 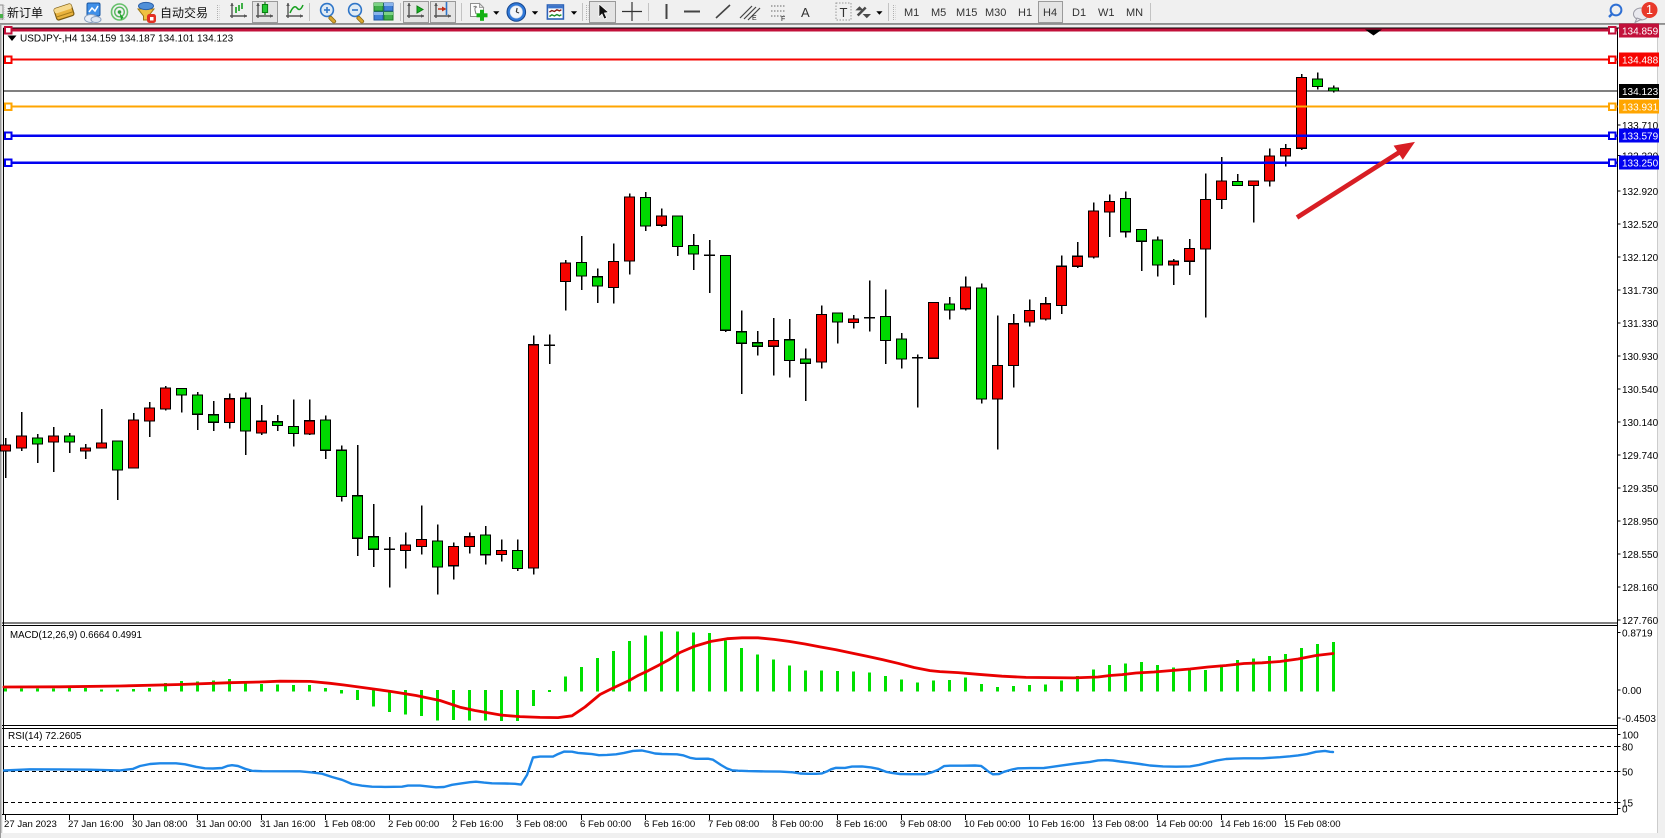 What do you see at coordinates (25, 12) in the screenshot?
I see `svg-text: 新订单` at bounding box center [25, 12].